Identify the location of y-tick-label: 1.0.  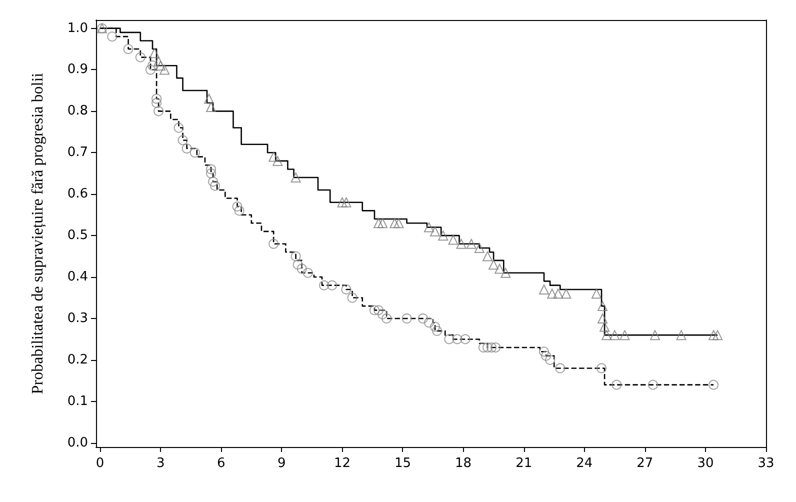
(77, 28).